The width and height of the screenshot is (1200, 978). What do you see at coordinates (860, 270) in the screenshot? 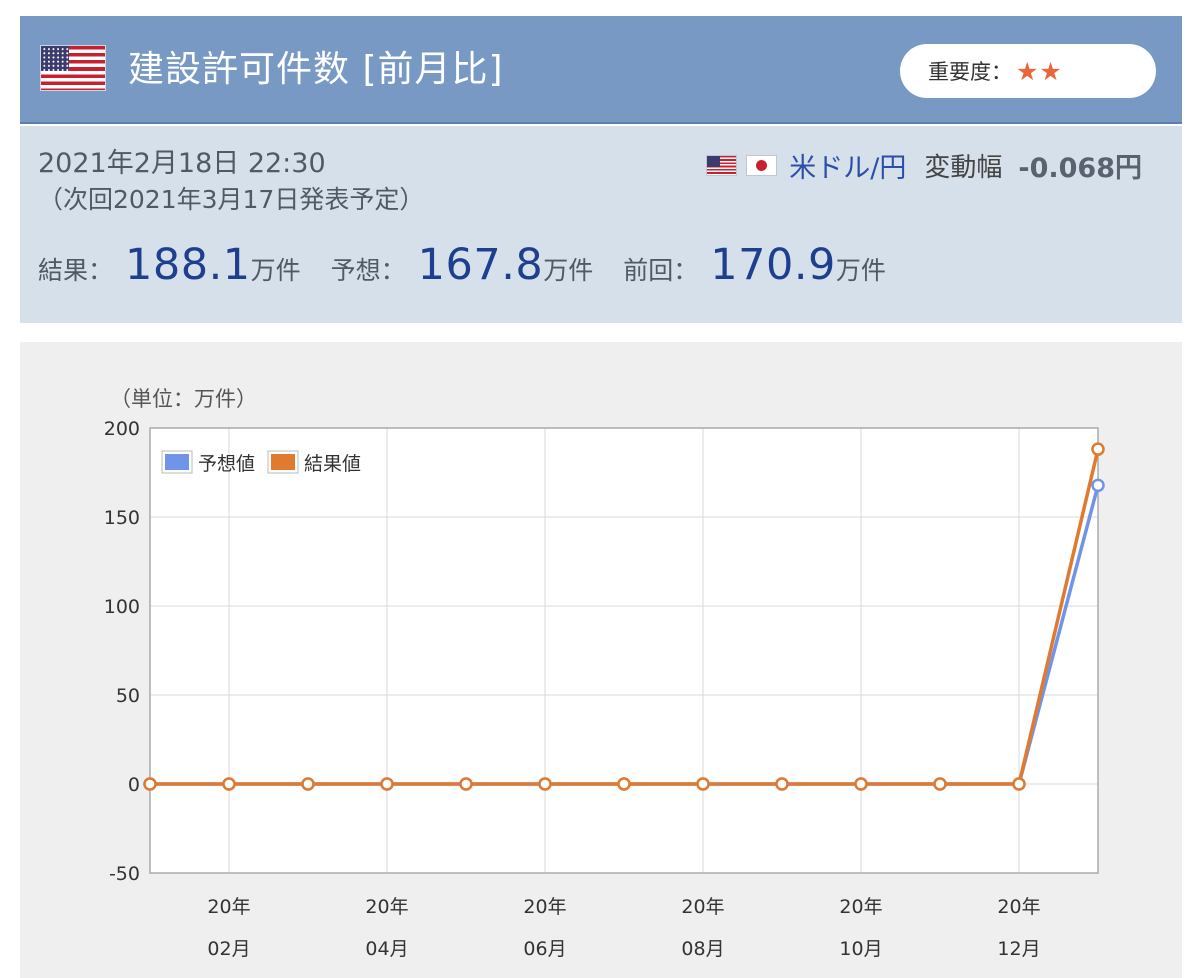
I see `previous-unit: 万件` at bounding box center [860, 270].